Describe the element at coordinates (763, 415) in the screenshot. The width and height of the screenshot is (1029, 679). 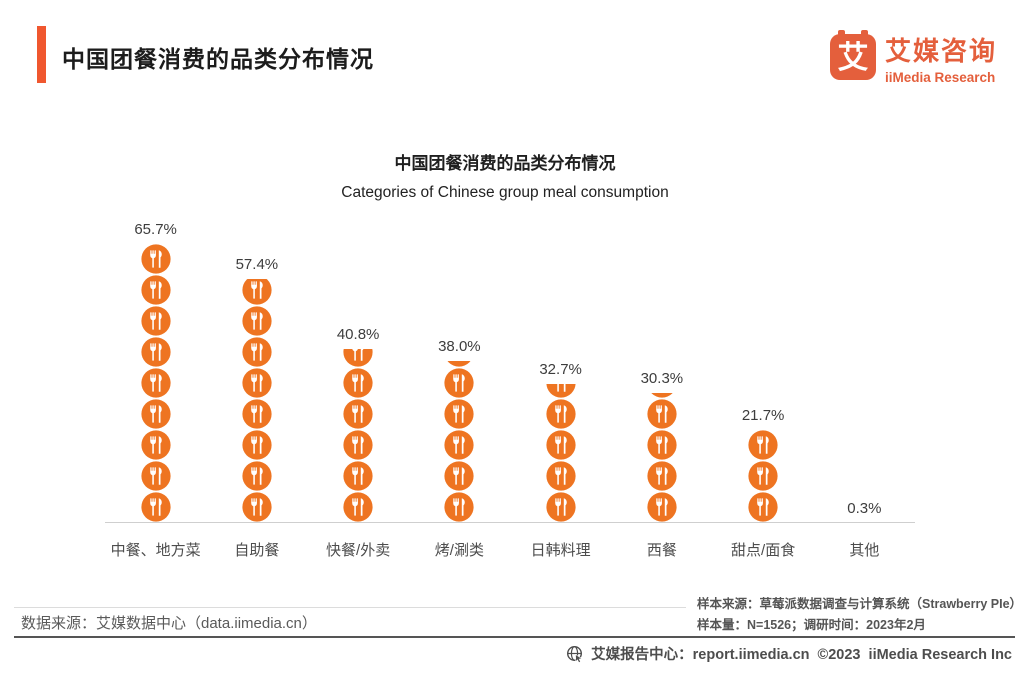
I see `value-label: 21.7%` at that location.